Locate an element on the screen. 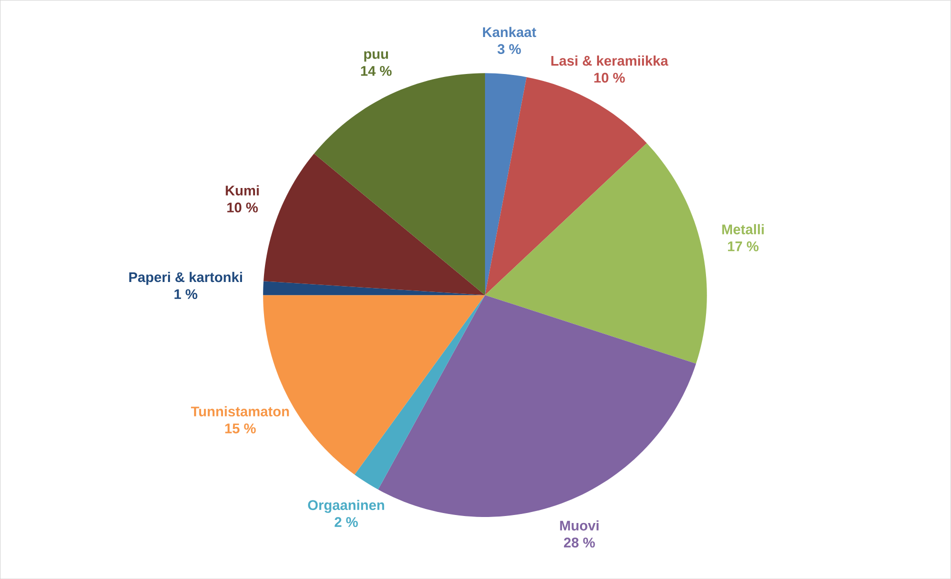  slice-label: Metalli is located at coordinates (743, 229).